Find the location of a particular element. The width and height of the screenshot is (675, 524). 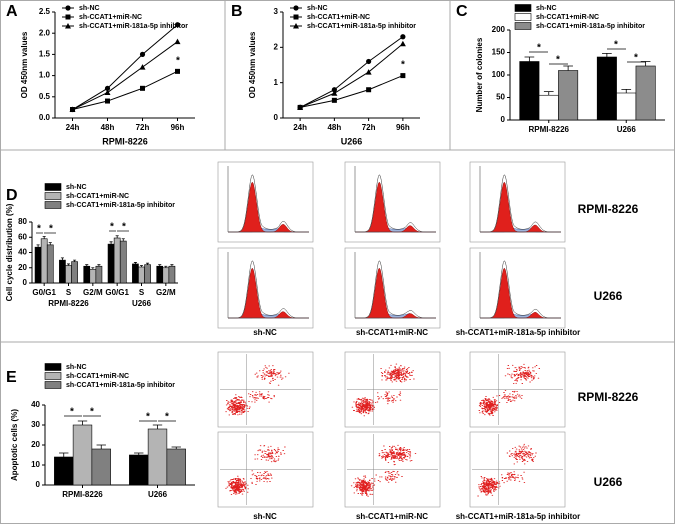

y-axis-title: Number of colonies is located at coordinates (479, 74).